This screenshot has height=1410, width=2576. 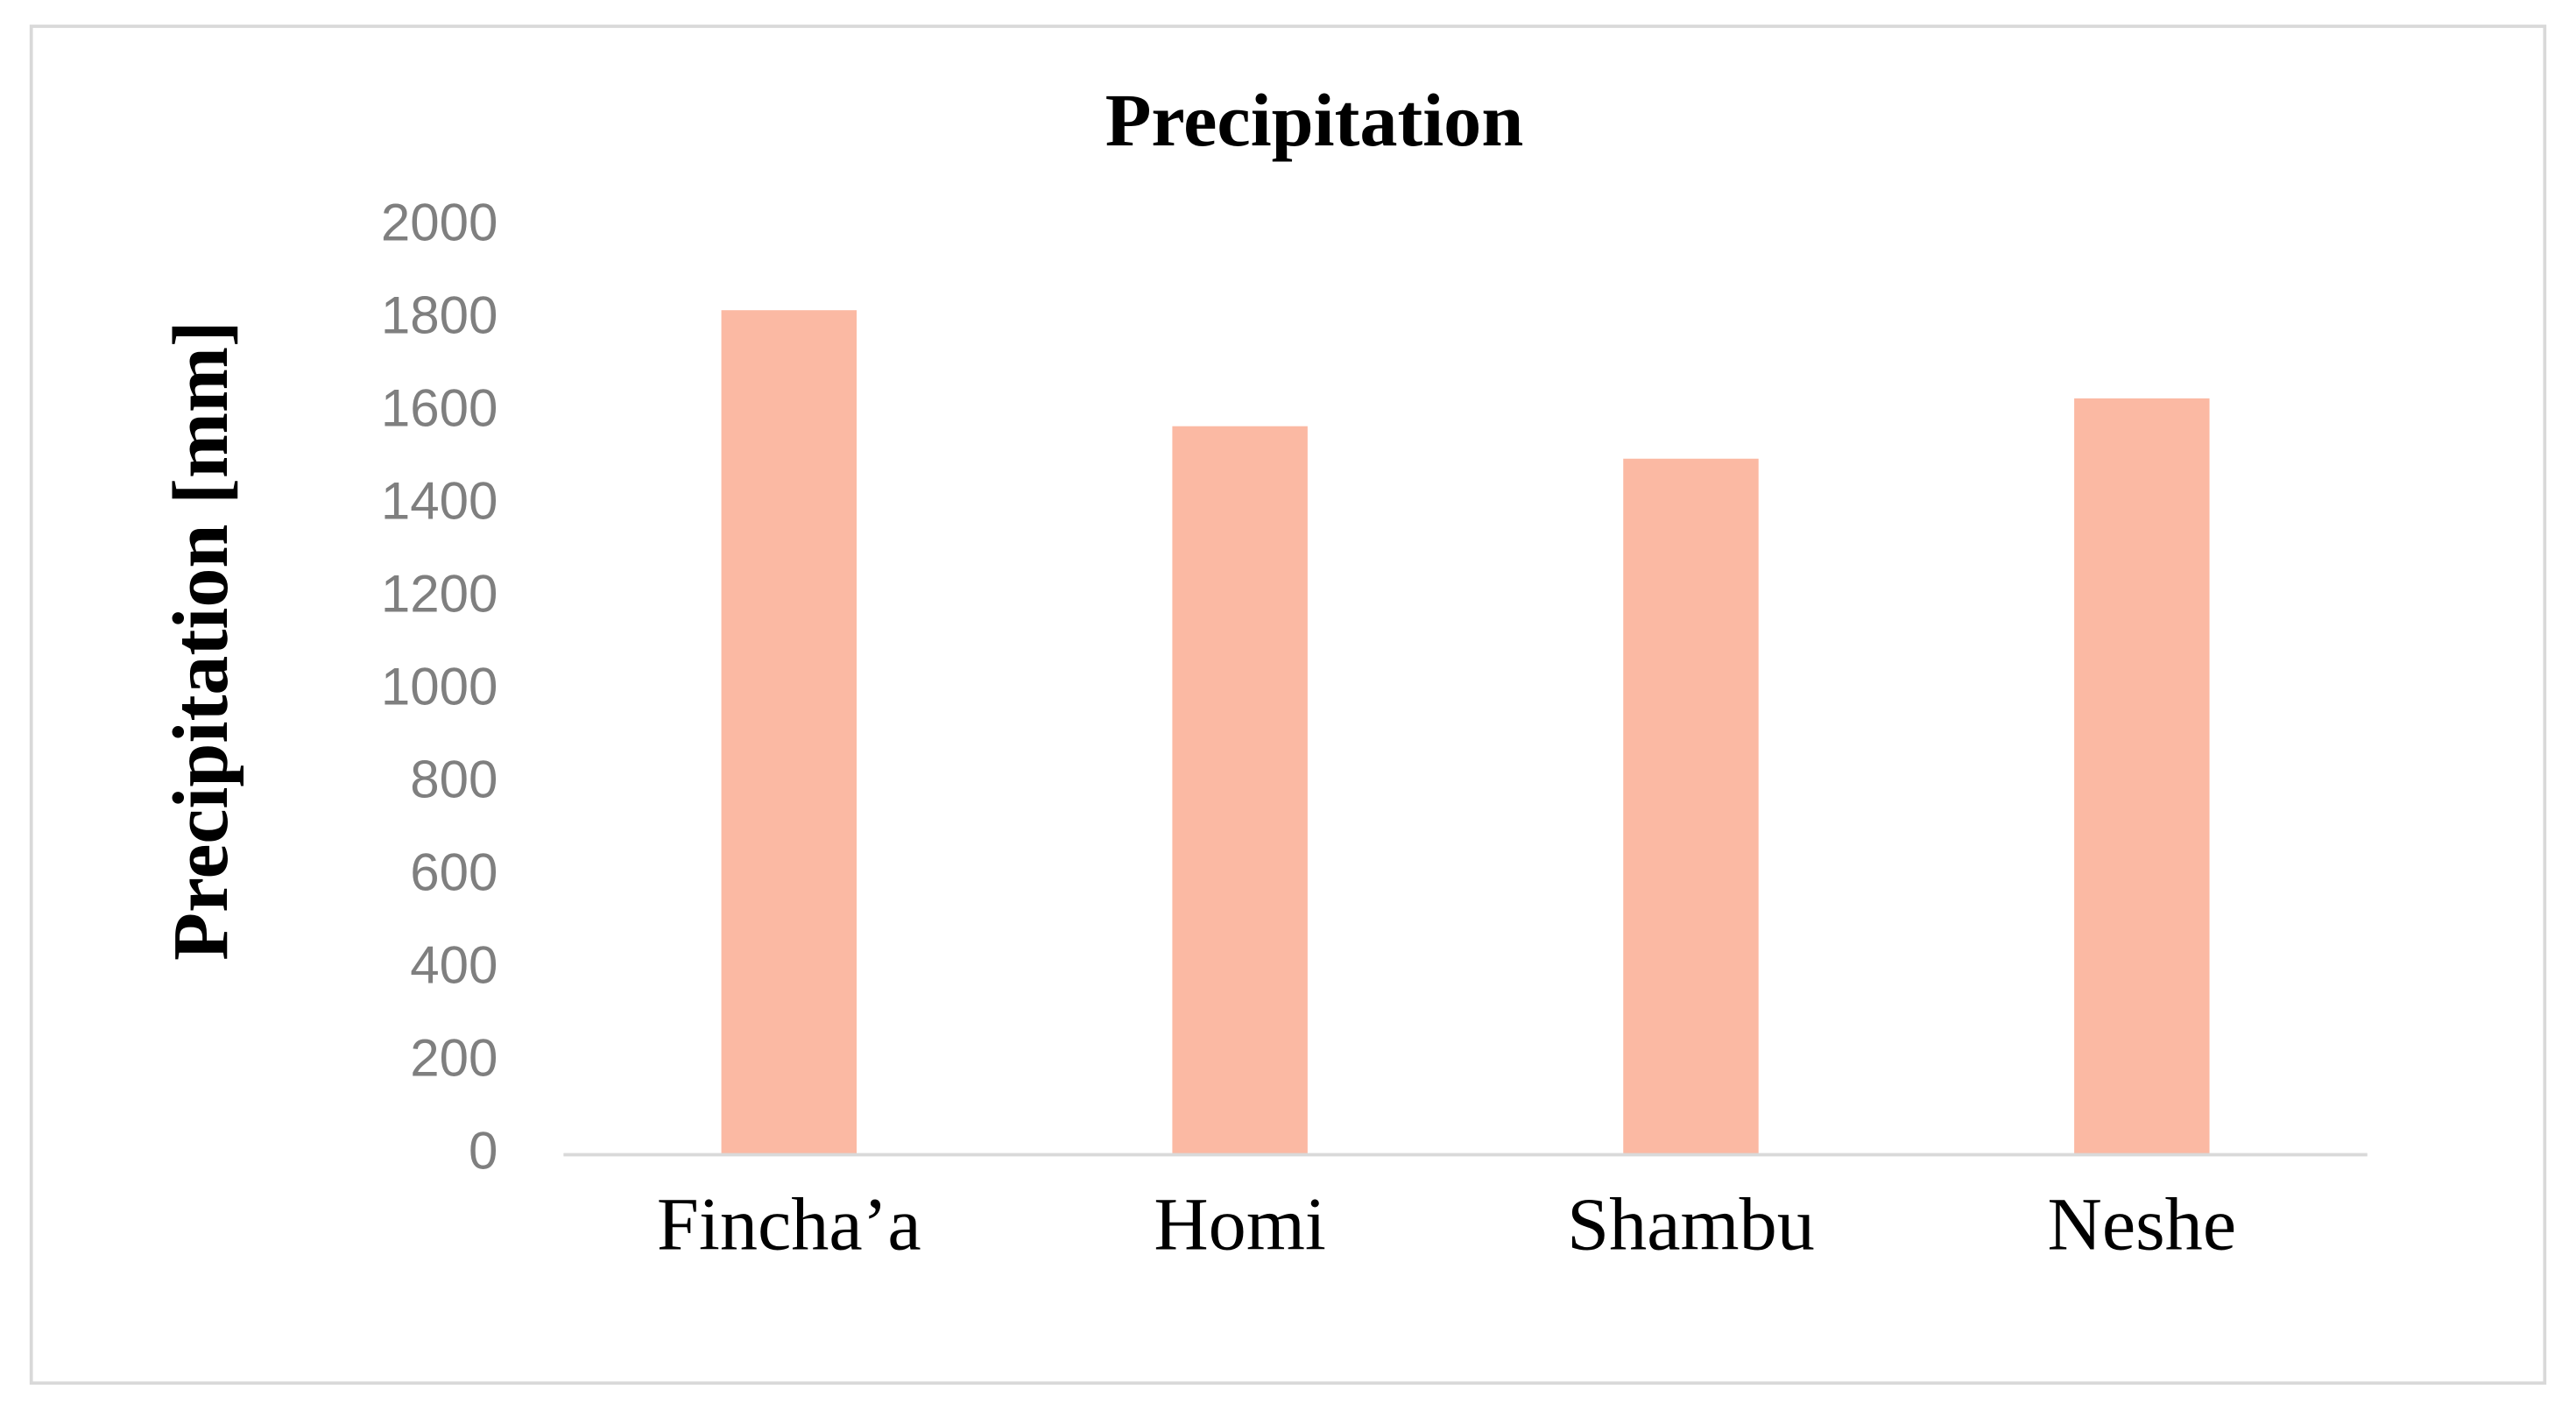 I want to click on y-axis-label: Precipitation [mm], so click(x=201, y=641).